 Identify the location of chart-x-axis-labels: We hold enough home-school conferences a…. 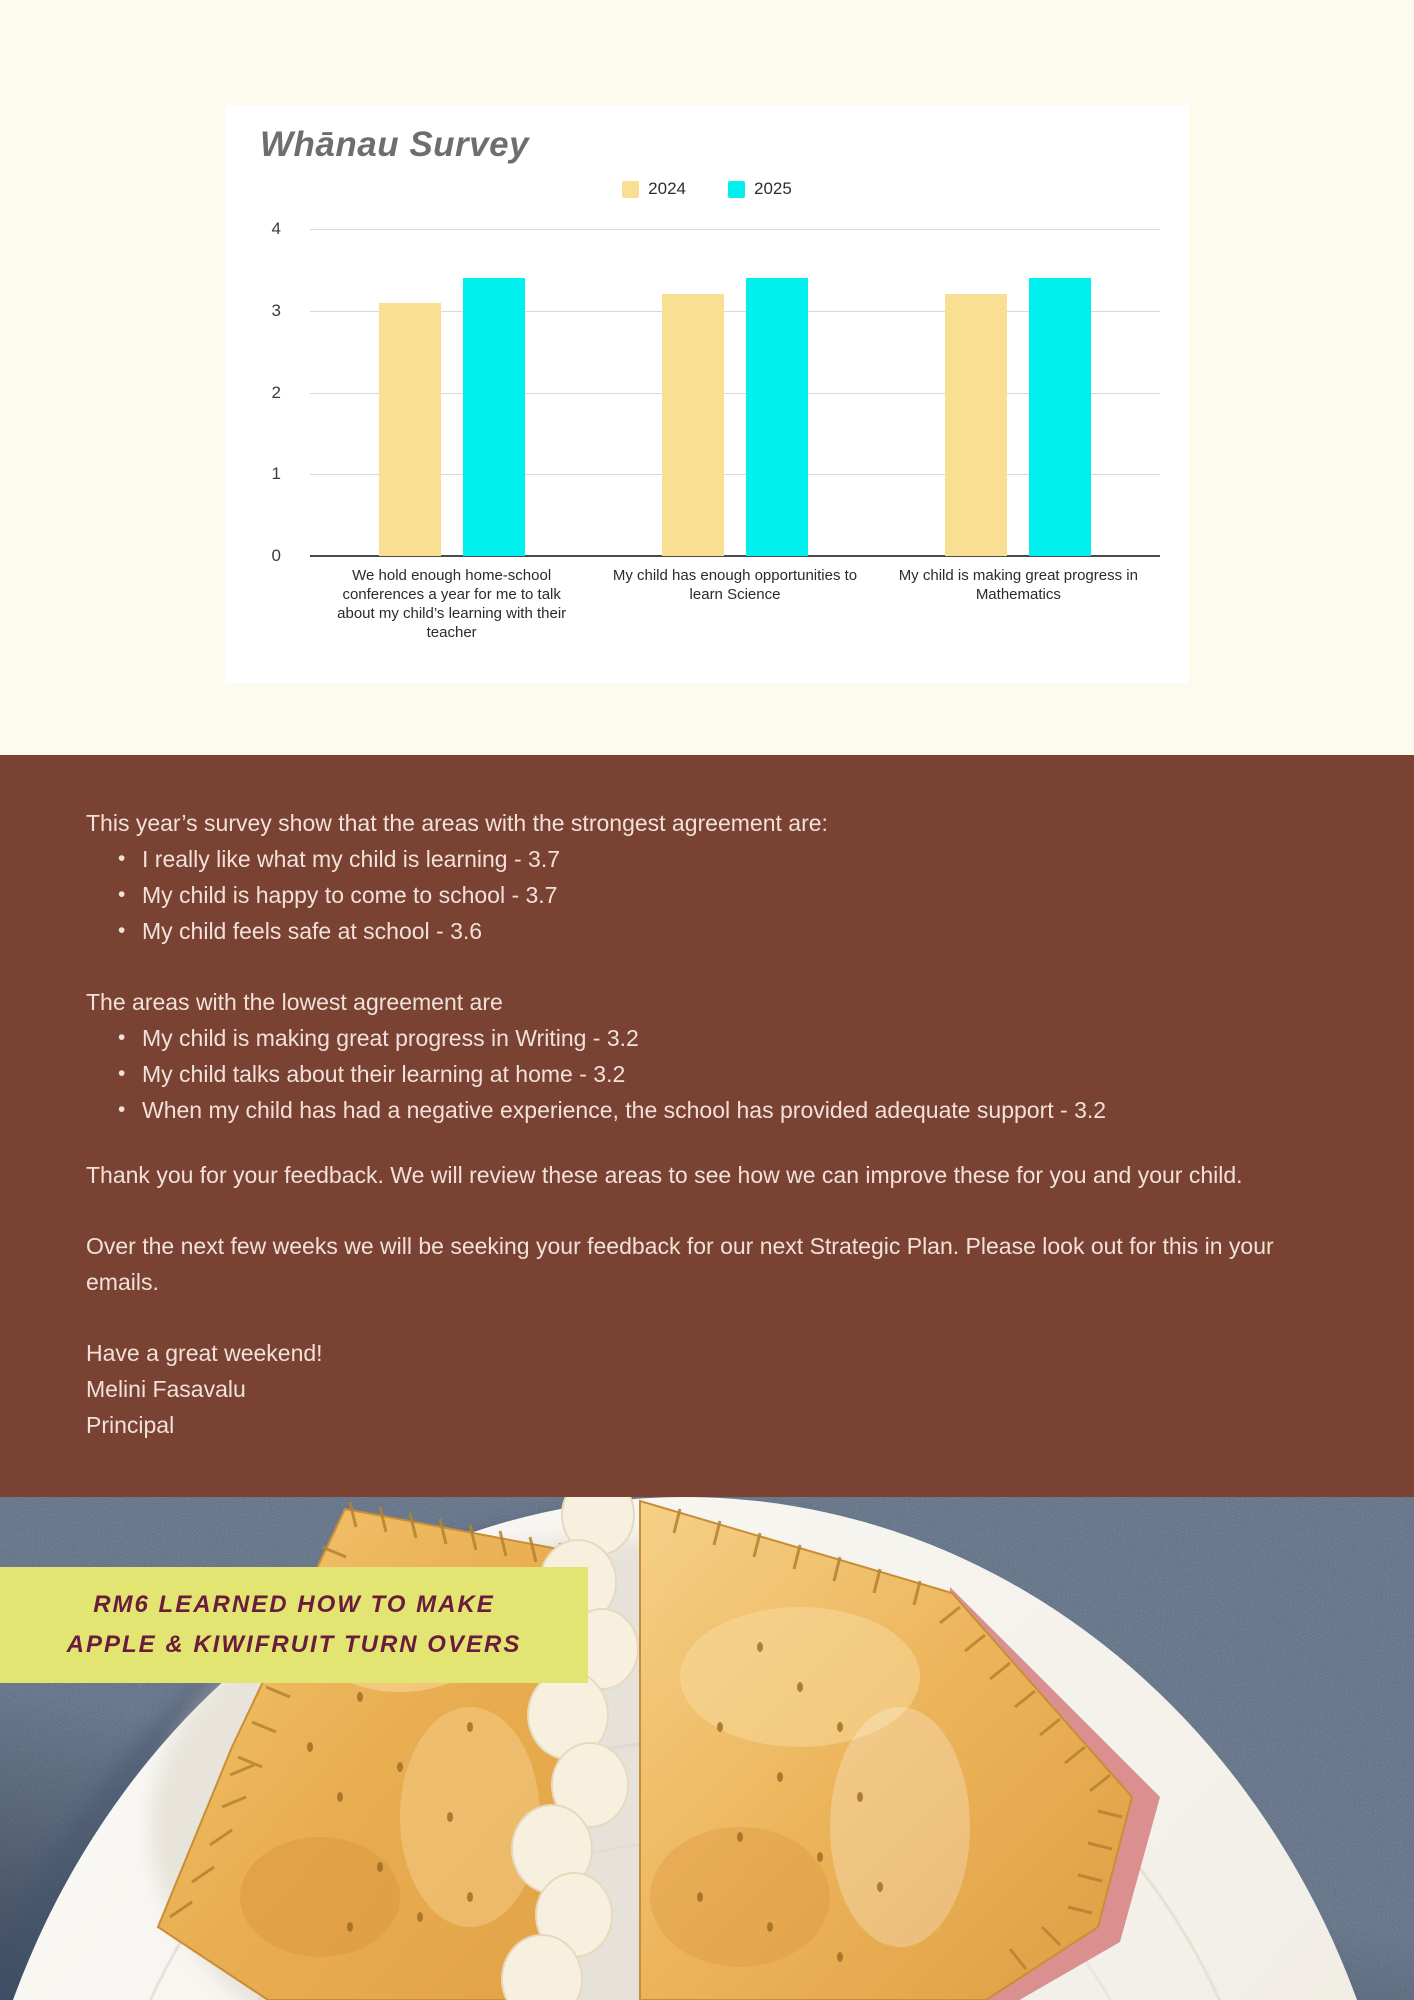
(735, 621).